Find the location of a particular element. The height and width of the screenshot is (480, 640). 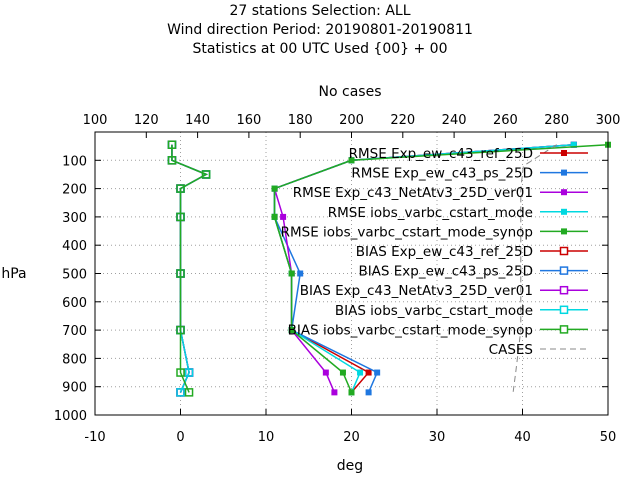

x-tick-label: 0 is located at coordinates (180, 437).